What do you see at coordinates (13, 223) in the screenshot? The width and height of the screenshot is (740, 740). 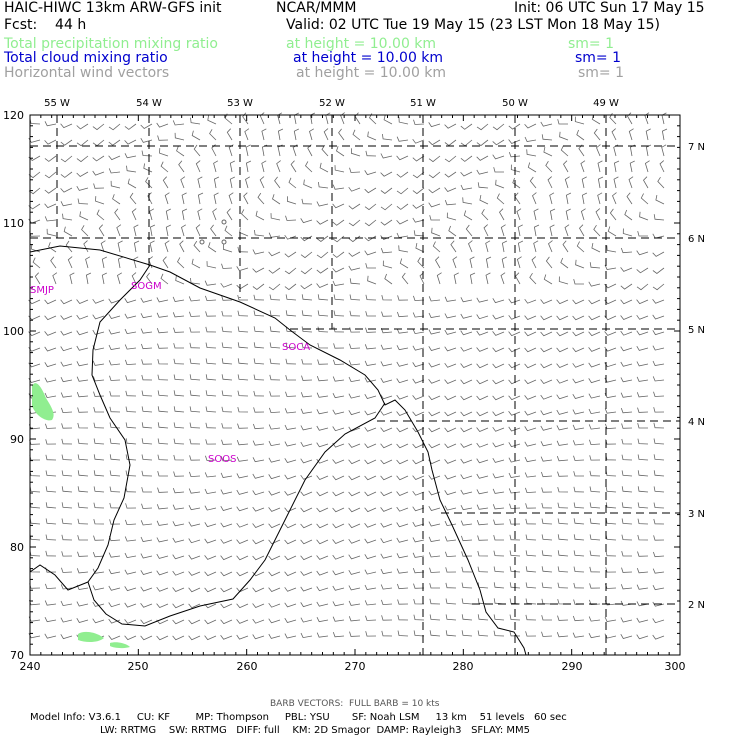 I see `y-tick-label: 110` at bounding box center [13, 223].